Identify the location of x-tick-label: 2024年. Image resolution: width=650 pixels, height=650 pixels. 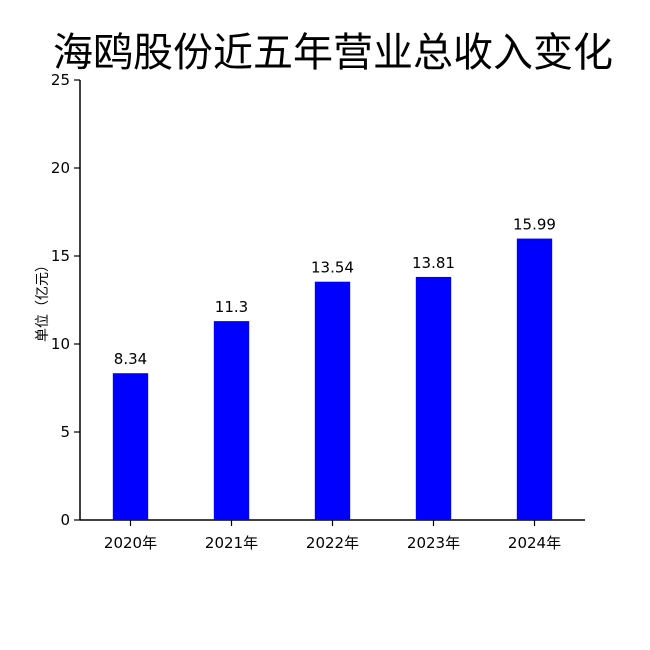
(534, 543).